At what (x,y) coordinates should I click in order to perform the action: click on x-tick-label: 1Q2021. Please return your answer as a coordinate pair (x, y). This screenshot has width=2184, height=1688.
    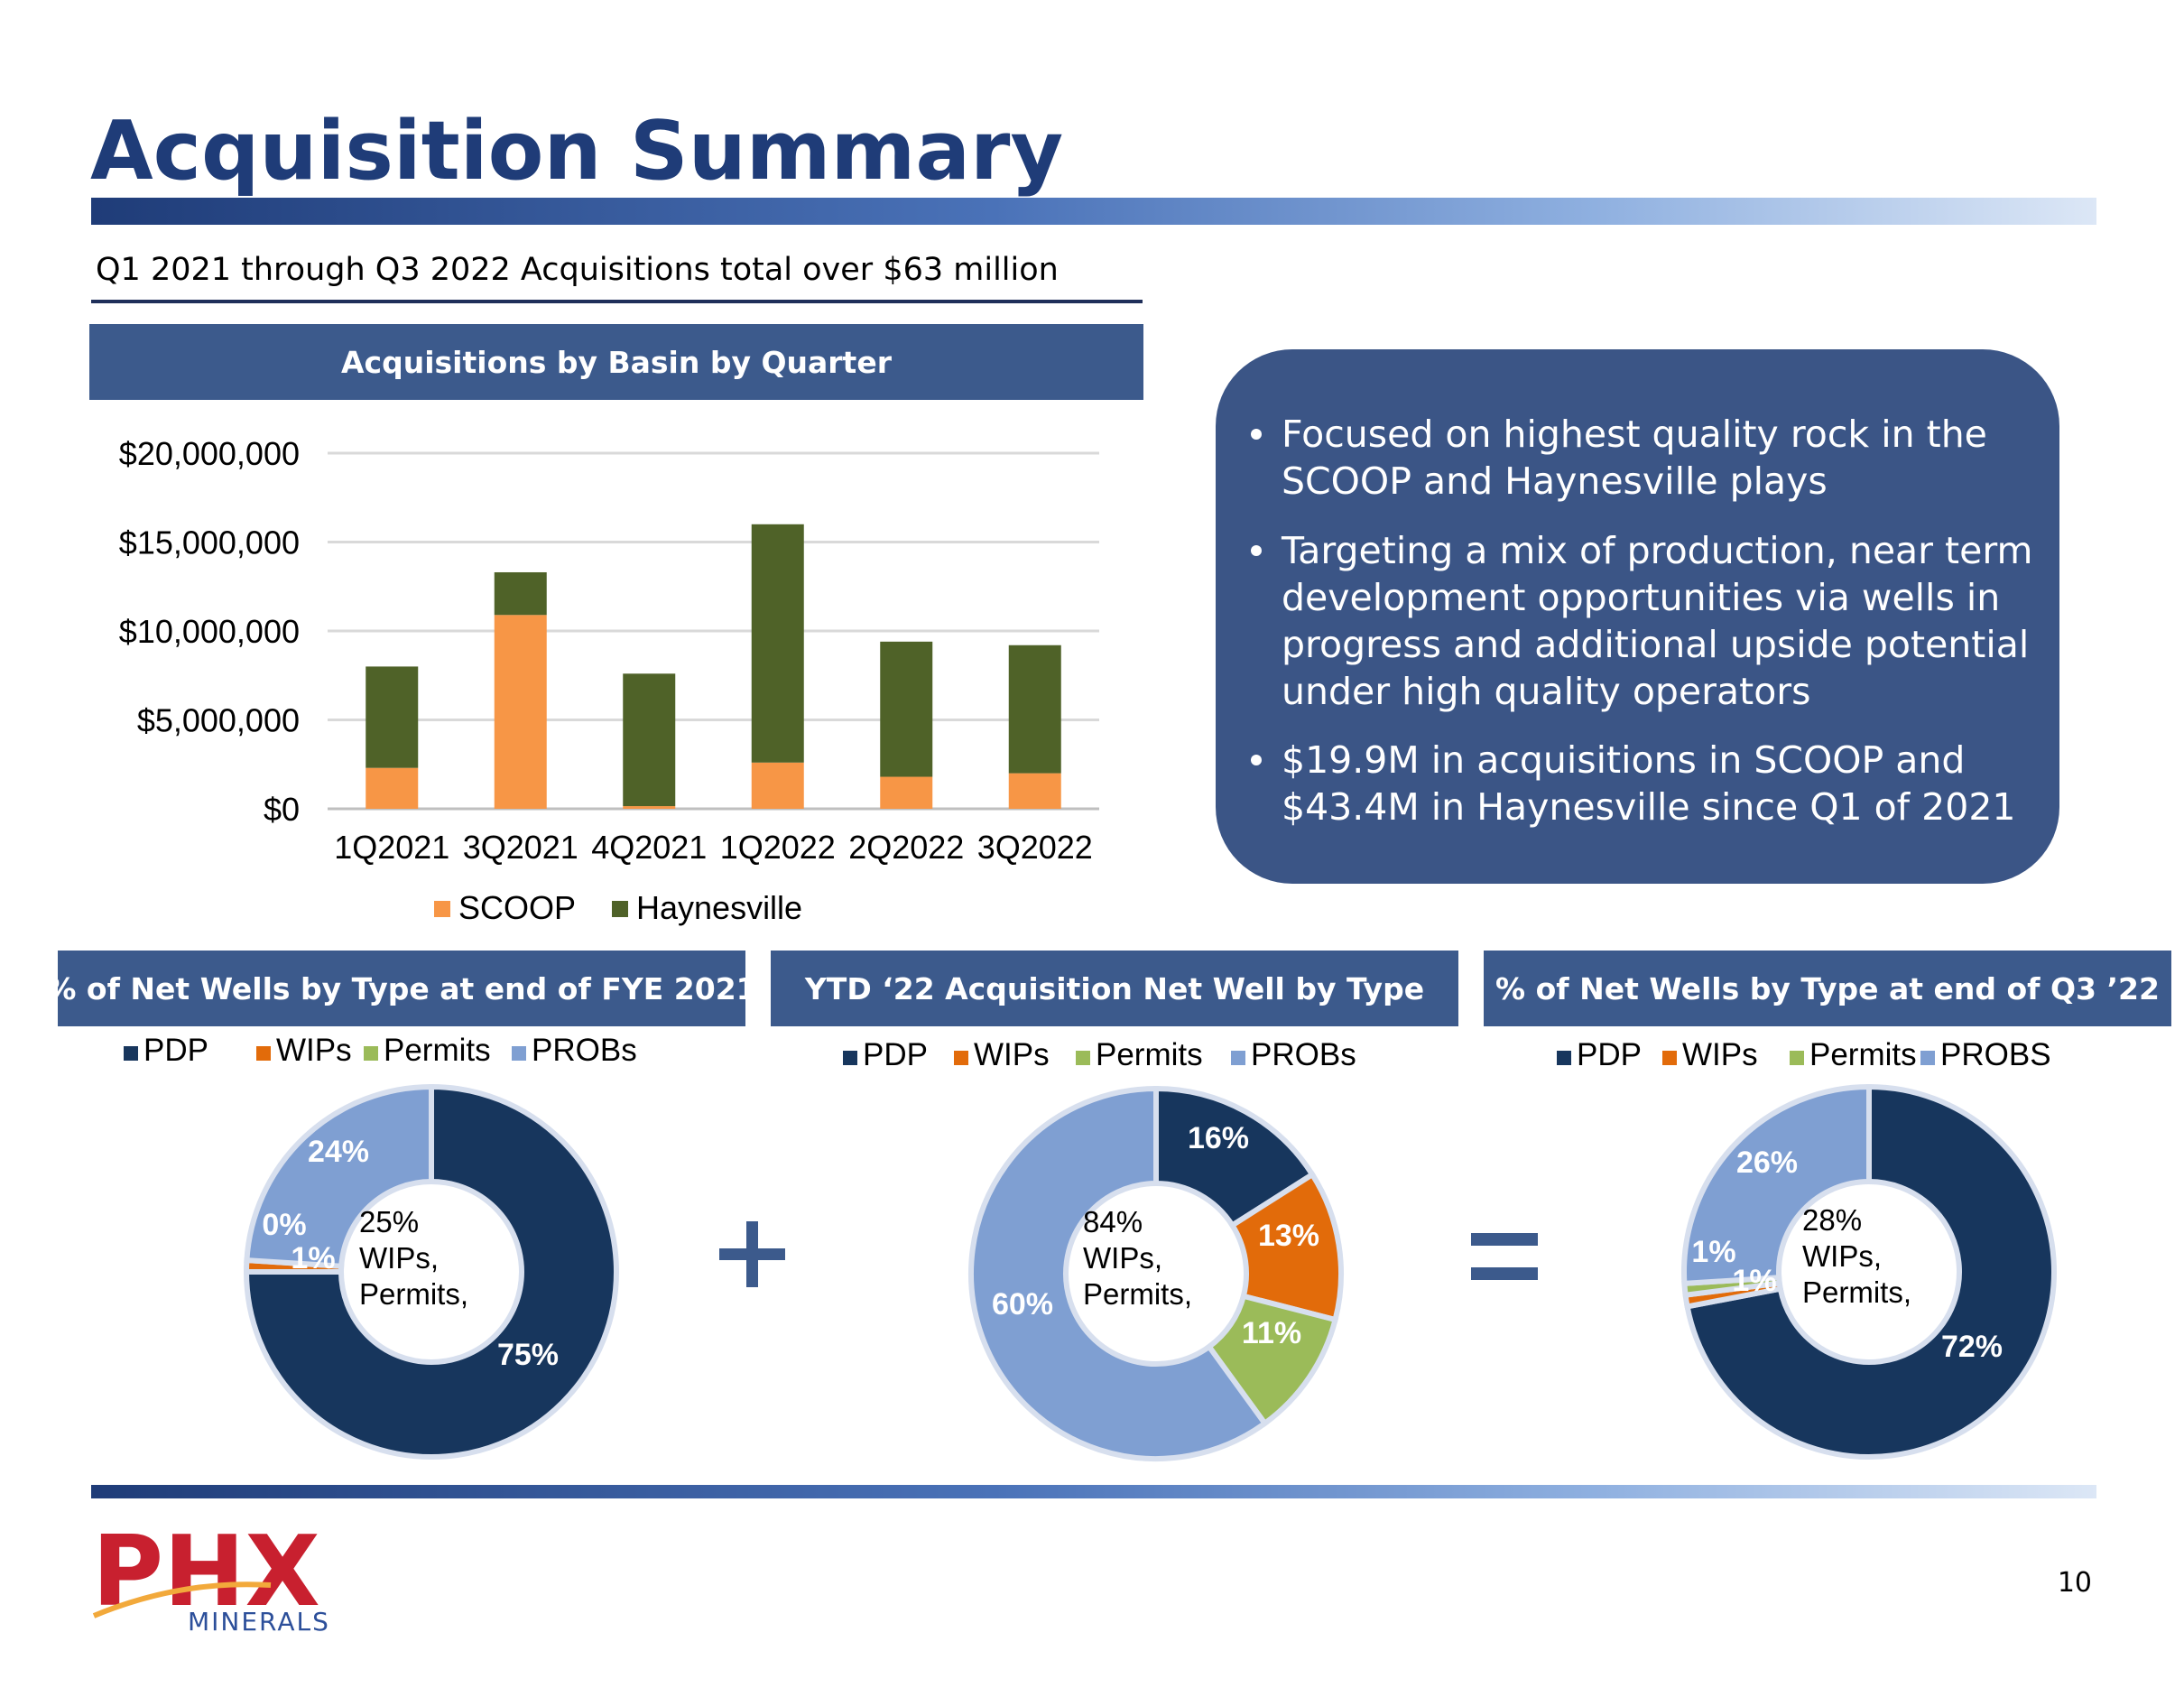
    Looking at the image, I should click on (391, 848).